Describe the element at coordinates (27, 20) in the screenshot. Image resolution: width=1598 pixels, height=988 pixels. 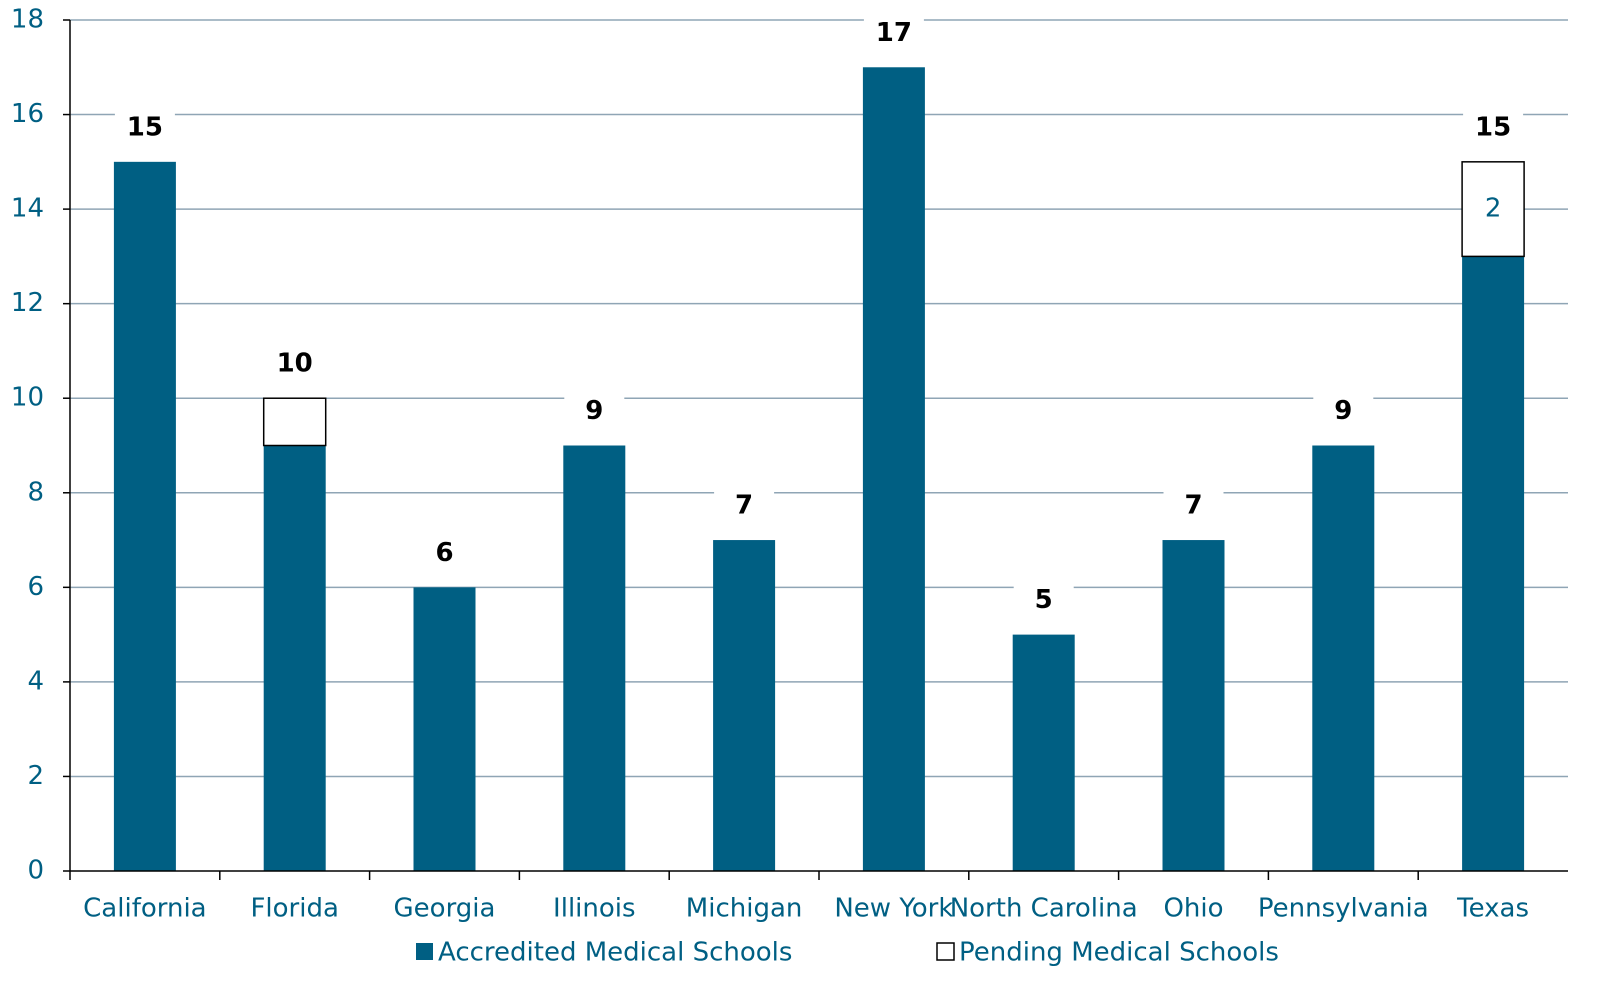
I see `y-tick-label: 18` at that location.